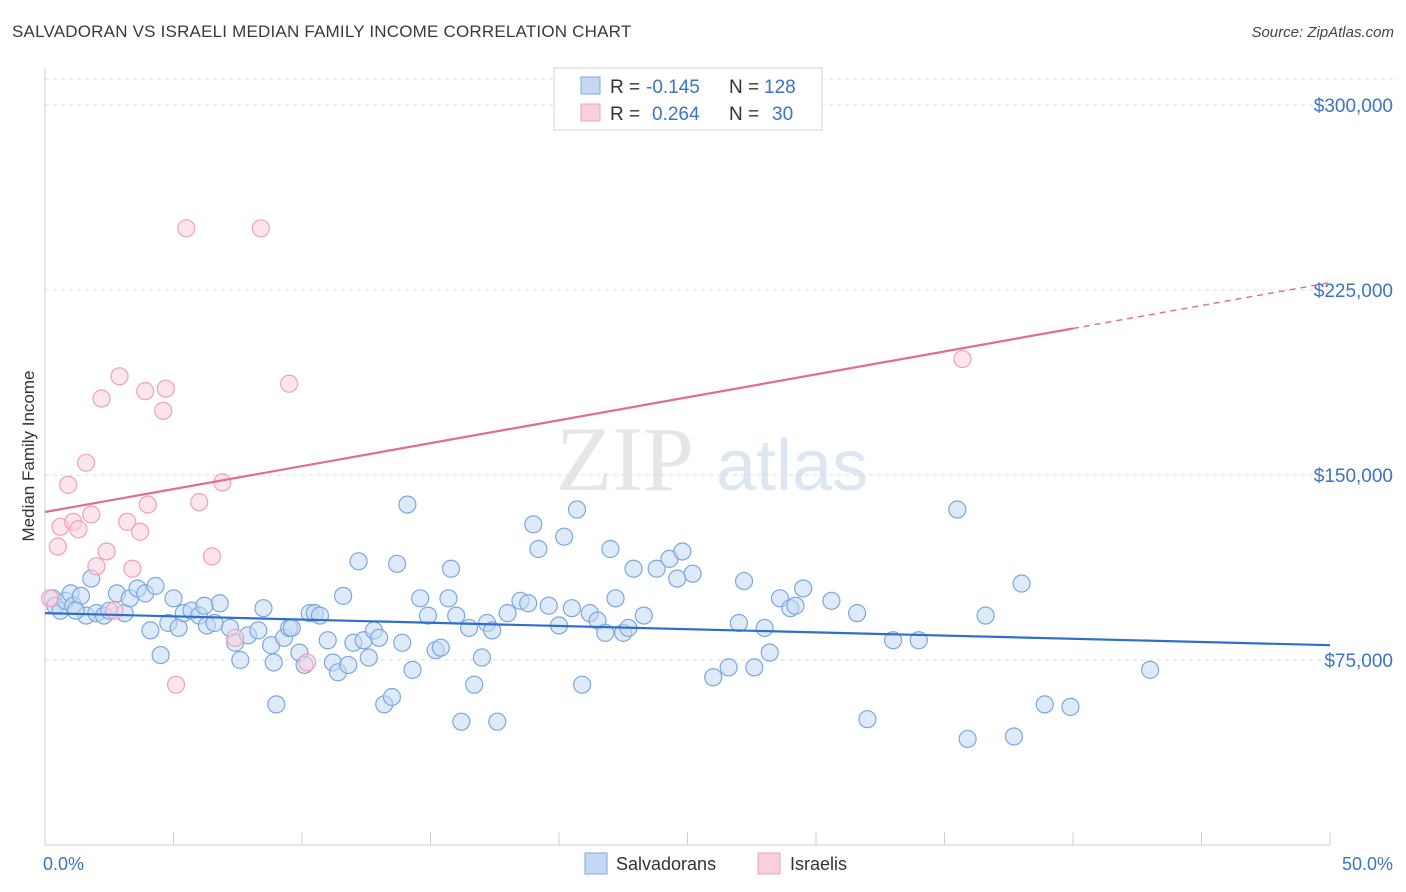 Image resolution: width=1406 pixels, height=892 pixels. I want to click on legend-n-value-salvadorans: 128, so click(780, 87).